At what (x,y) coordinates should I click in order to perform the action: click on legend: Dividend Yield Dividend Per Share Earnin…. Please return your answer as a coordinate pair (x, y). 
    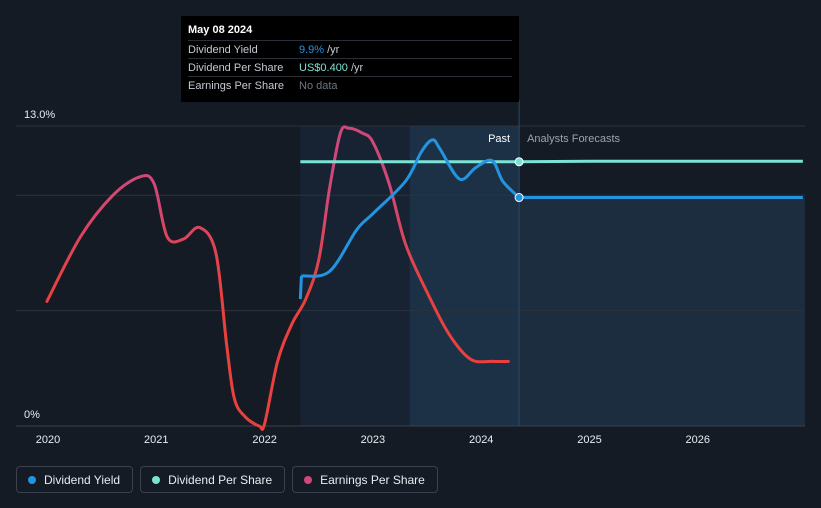
    Looking at the image, I should click on (227, 479).